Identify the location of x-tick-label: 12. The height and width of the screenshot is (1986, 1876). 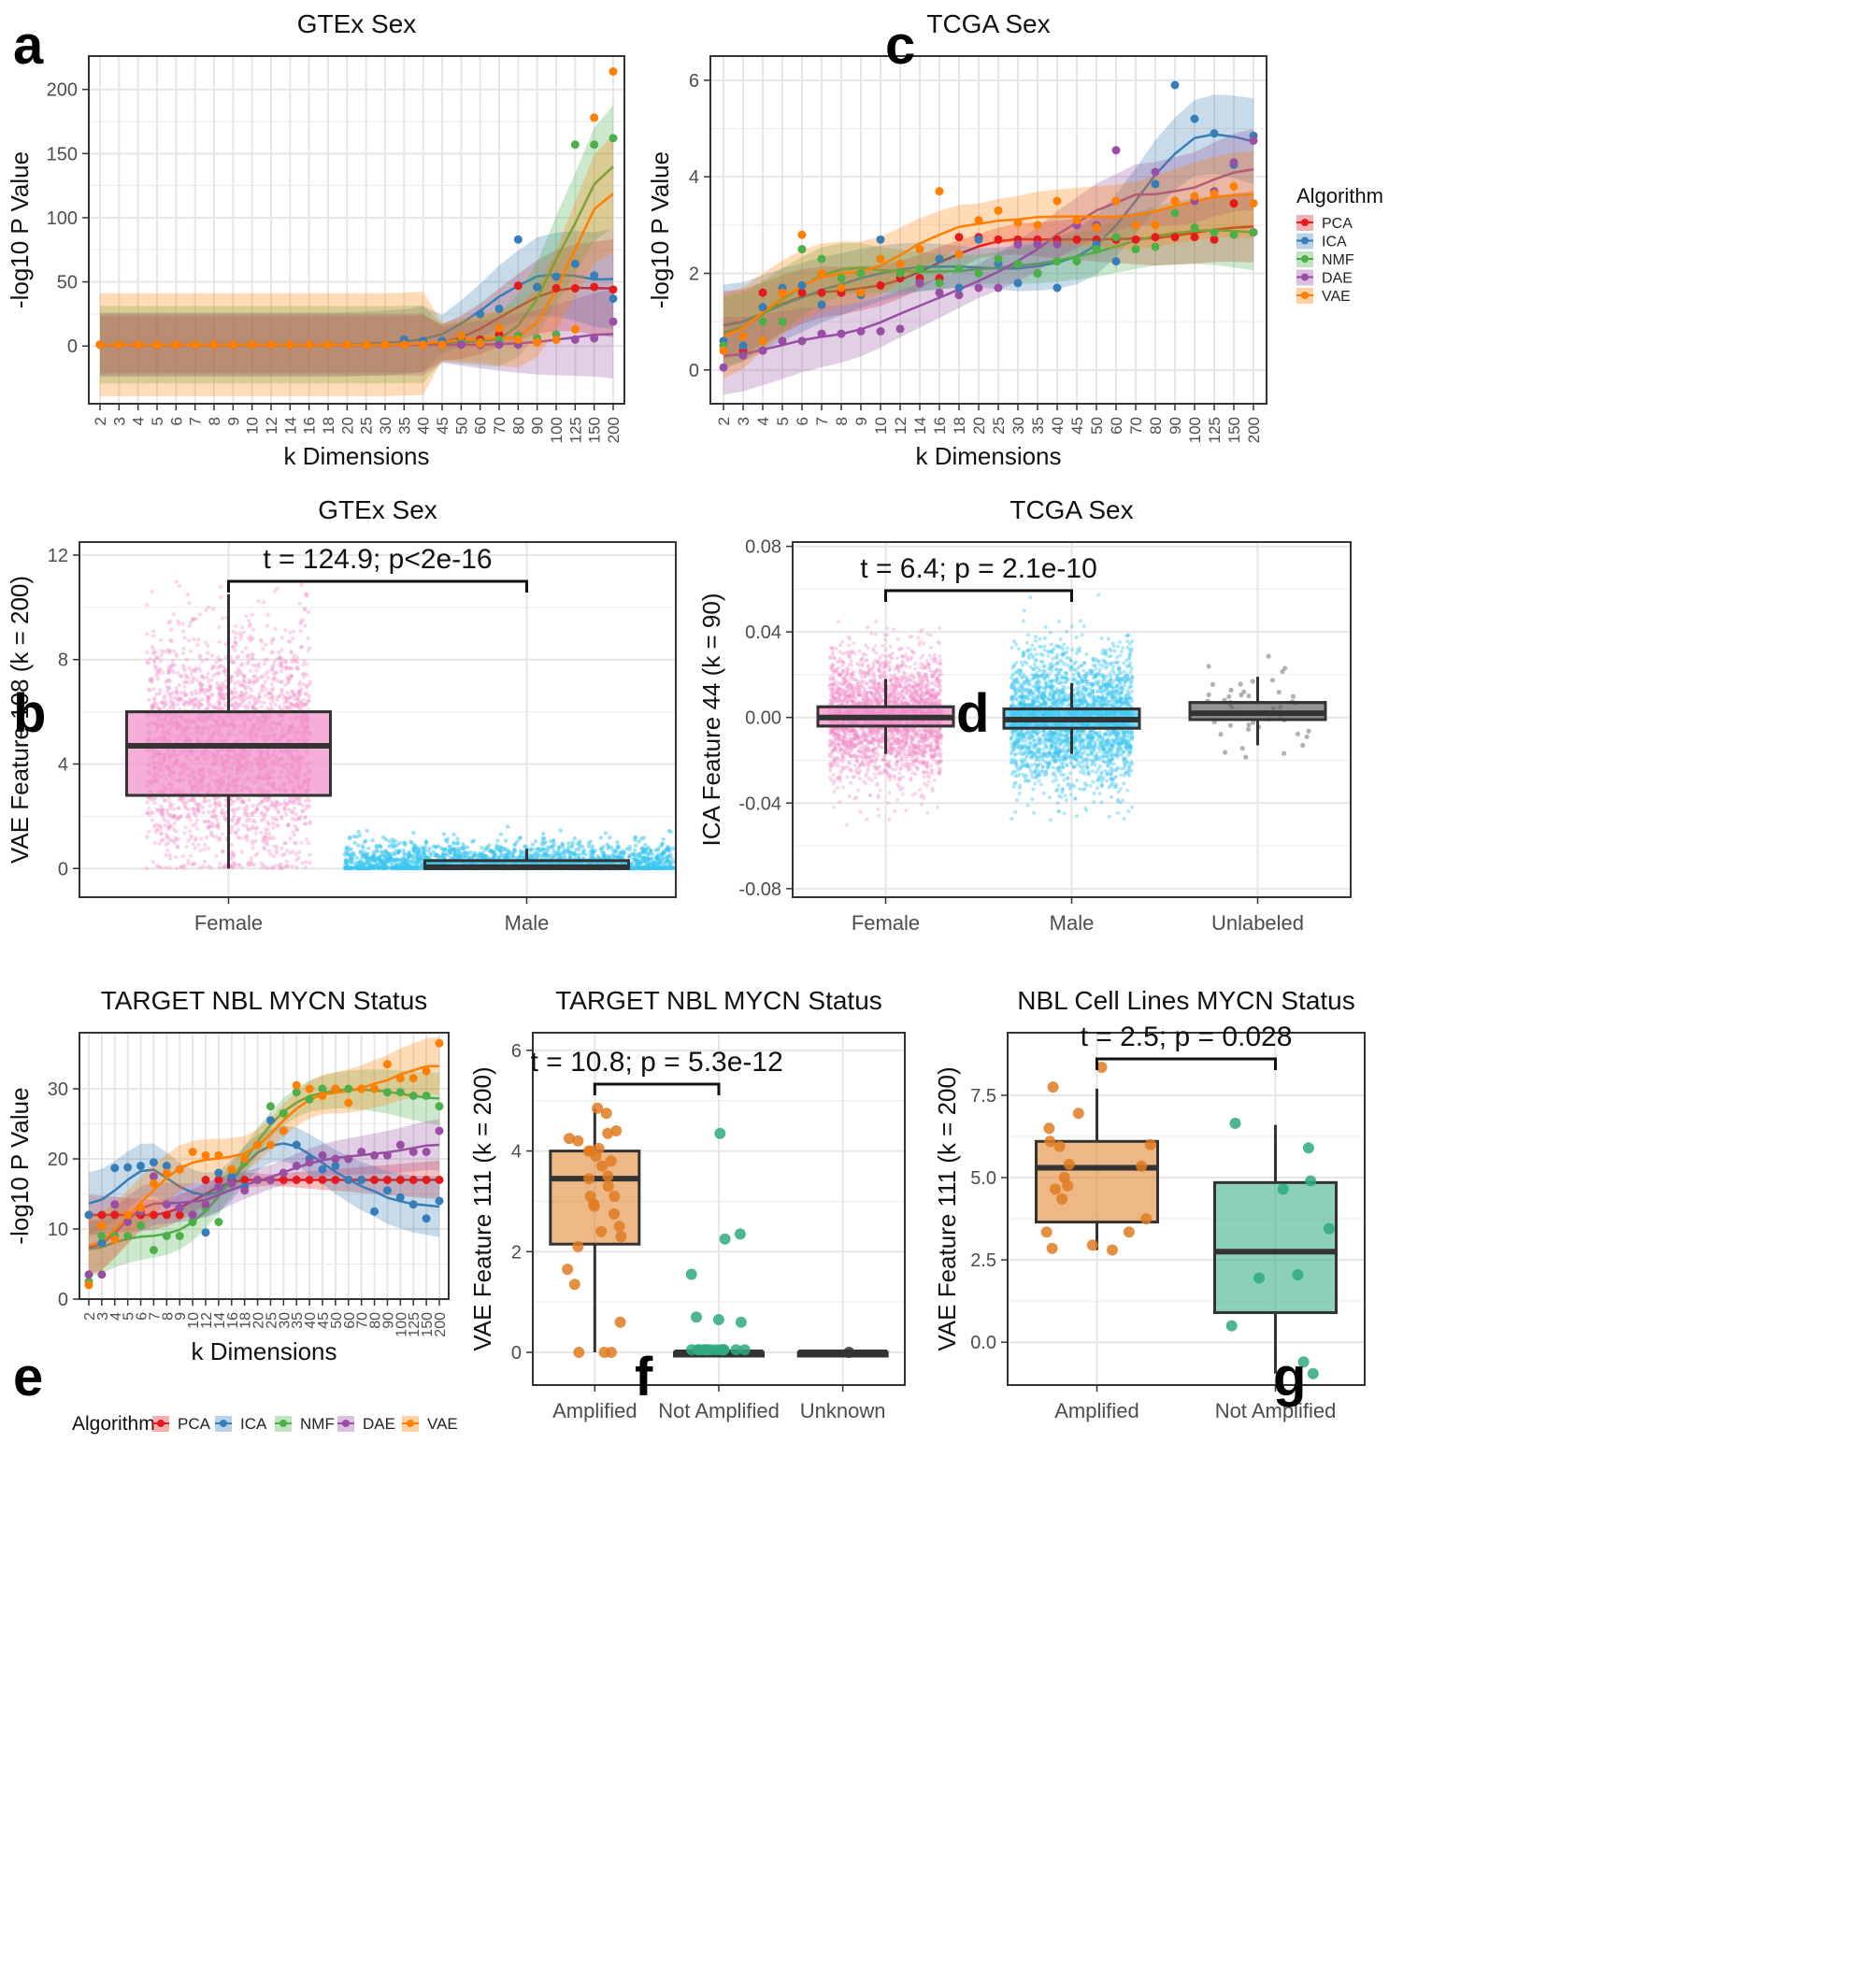
(207, 1320).